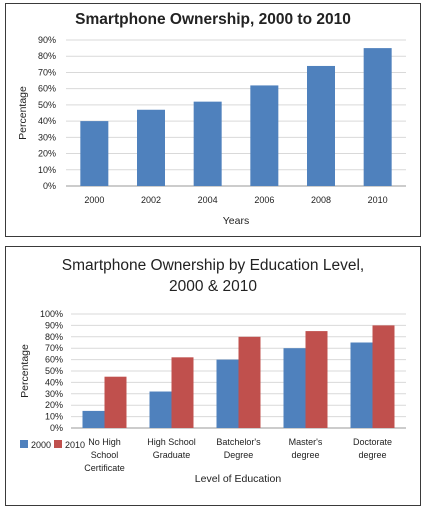 The height and width of the screenshot is (512, 428). What do you see at coordinates (104, 468) in the screenshot?
I see `x-tick-label: Certificate` at bounding box center [104, 468].